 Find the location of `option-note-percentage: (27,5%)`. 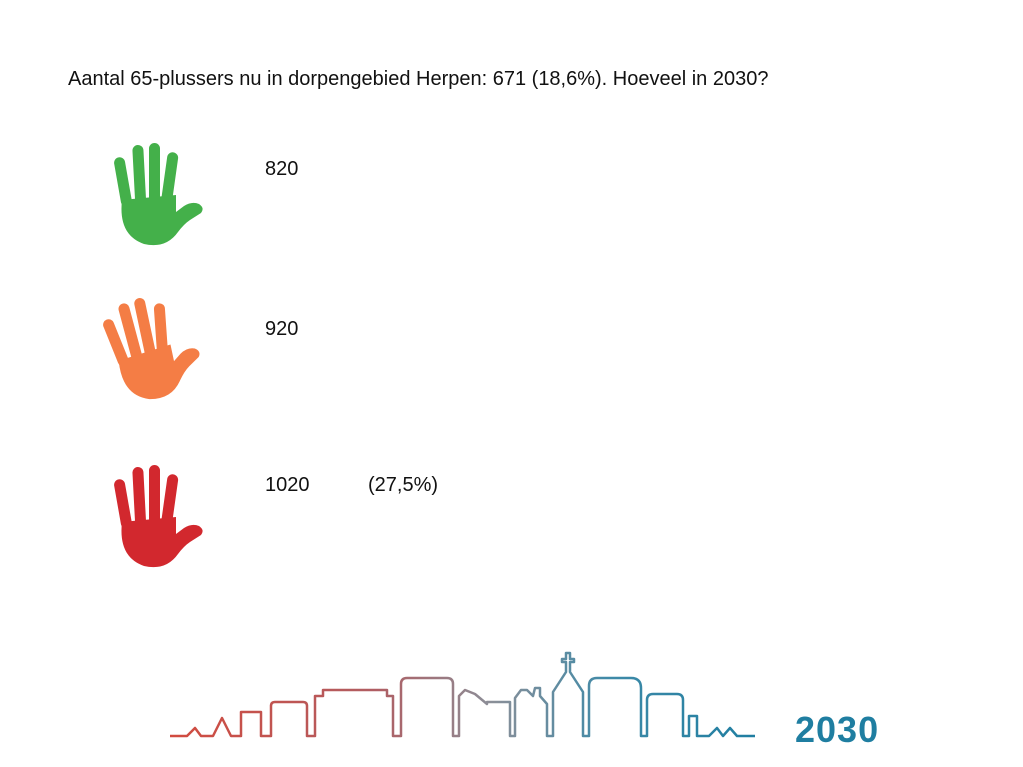

option-note-percentage: (27,5%) is located at coordinates (403, 485).